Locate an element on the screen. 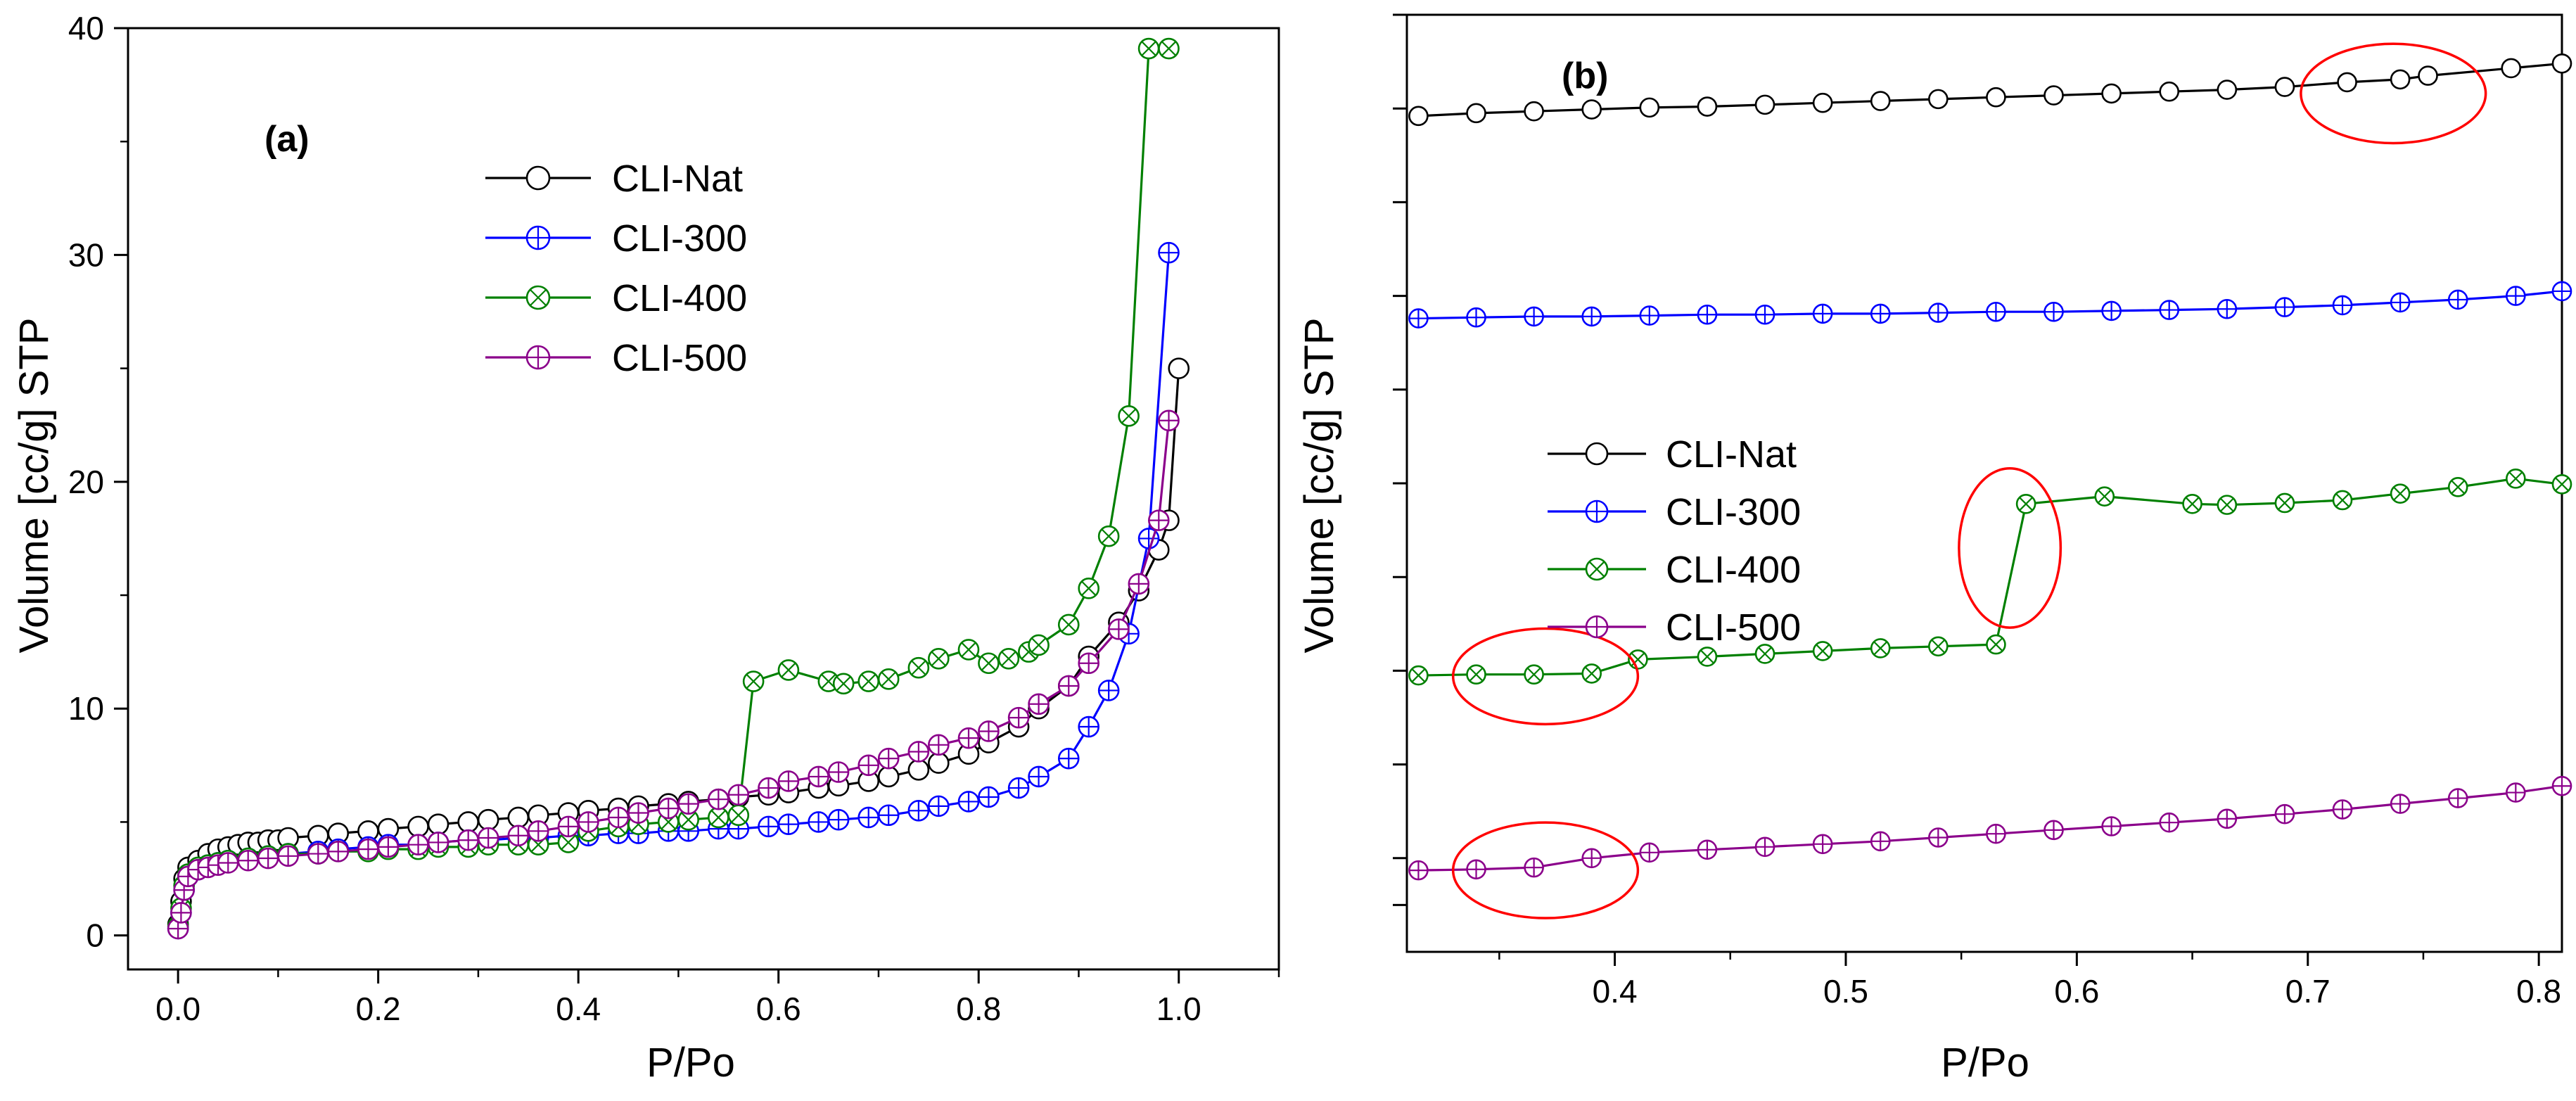 The height and width of the screenshot is (1101, 2576). series-cli-400-b is located at coordinates (1990, 577).